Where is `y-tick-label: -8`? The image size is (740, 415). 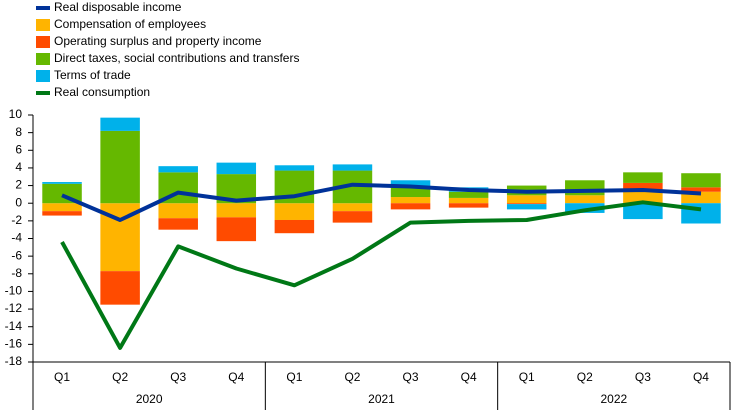 y-tick-label: -8 is located at coordinates (16, 273).